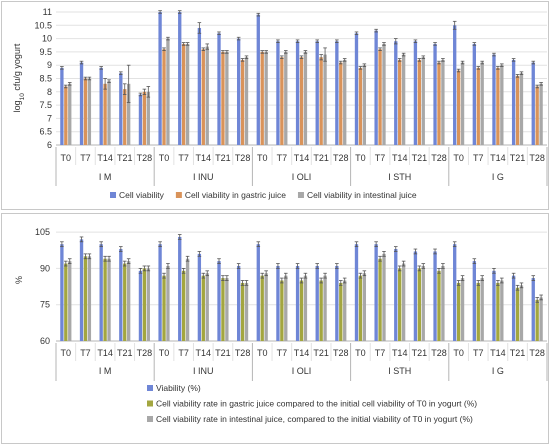 The width and height of the screenshot is (550, 445). What do you see at coordinates (203, 177) in the screenshot?
I see `group-label: I INU` at bounding box center [203, 177].